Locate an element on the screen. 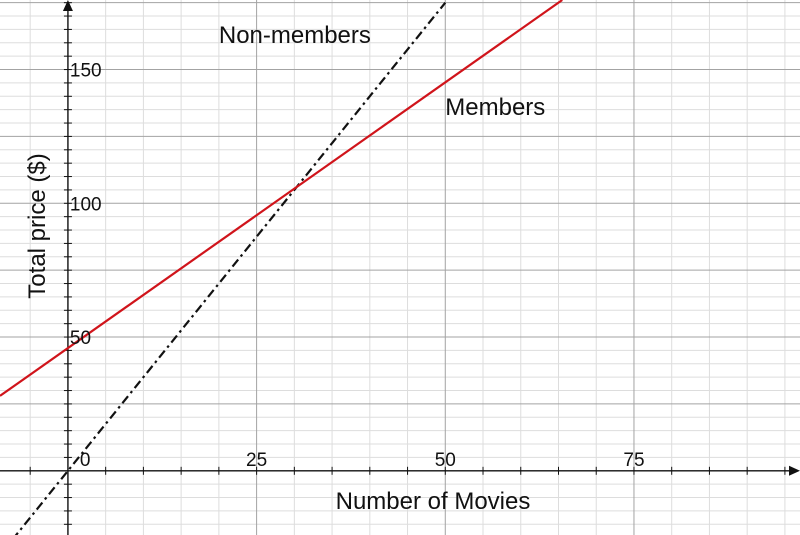  x-tick-label: 50 is located at coordinates (445, 460).